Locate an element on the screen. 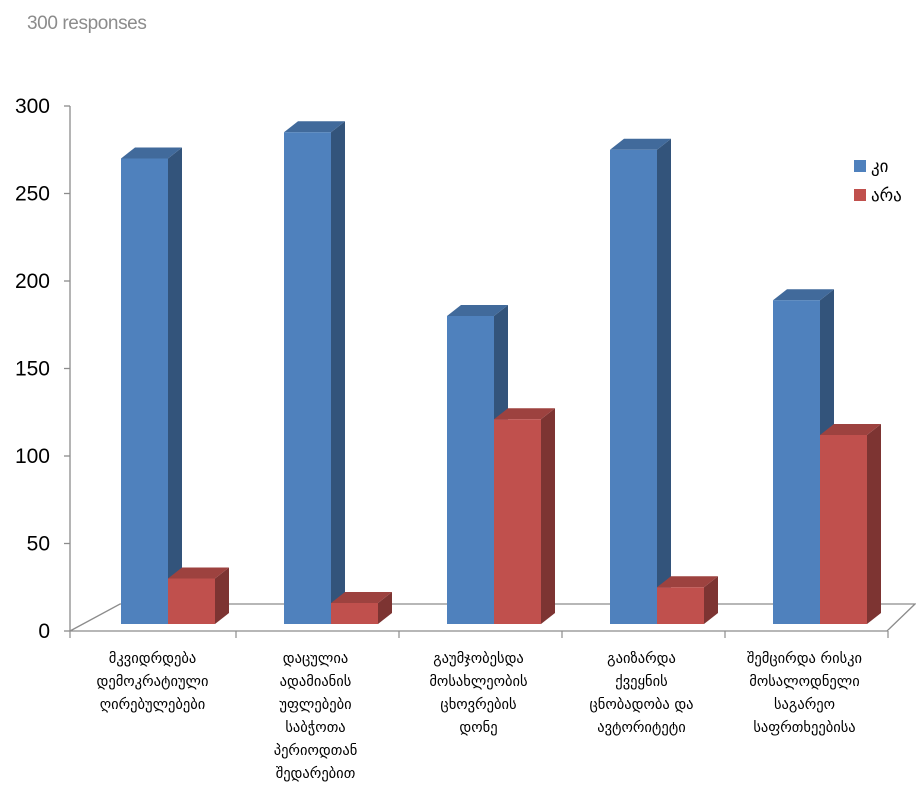 The image size is (916, 797). y-tick-label: 0 is located at coordinates (44, 631).